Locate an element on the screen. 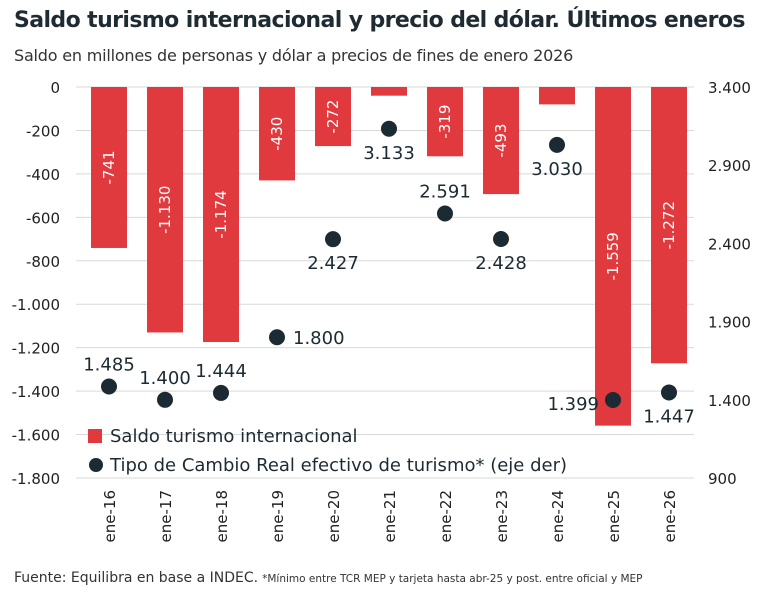 The width and height of the screenshot is (768, 591). left-axis-tick-label: -1.000 is located at coordinates (36, 305).